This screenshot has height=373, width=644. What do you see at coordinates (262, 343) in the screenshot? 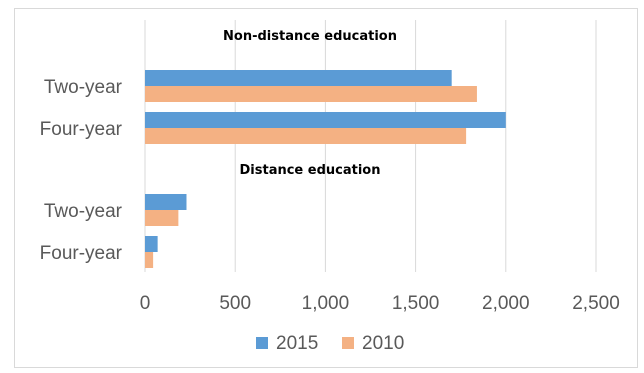
I see `legend-swatch-2015` at bounding box center [262, 343].